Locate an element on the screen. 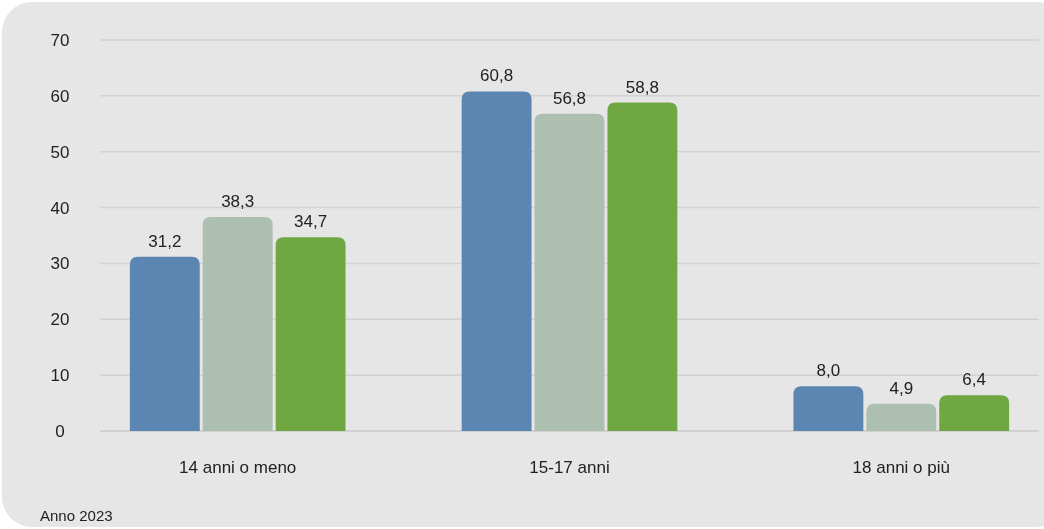  text: 31,2 is located at coordinates (165, 241).